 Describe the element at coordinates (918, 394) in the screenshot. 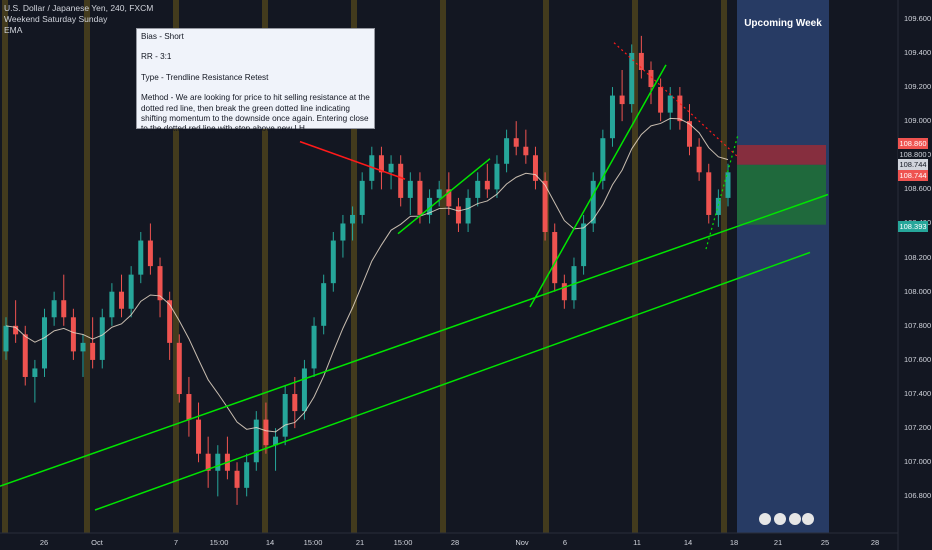

I see `price-tick-label: 107.400` at that location.